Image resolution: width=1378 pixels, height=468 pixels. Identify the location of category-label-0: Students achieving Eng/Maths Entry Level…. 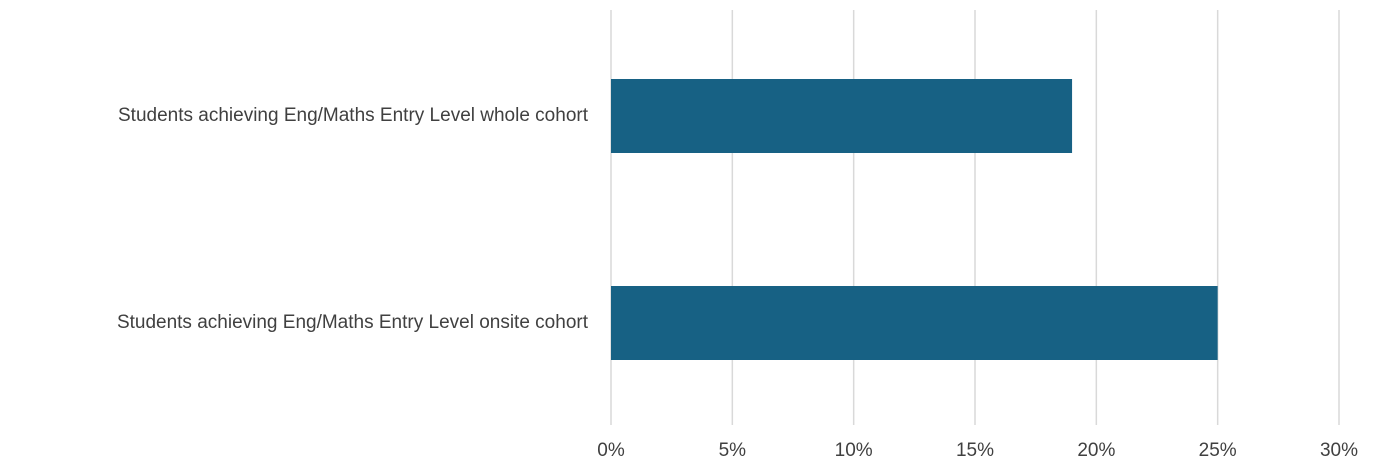
(353, 115).